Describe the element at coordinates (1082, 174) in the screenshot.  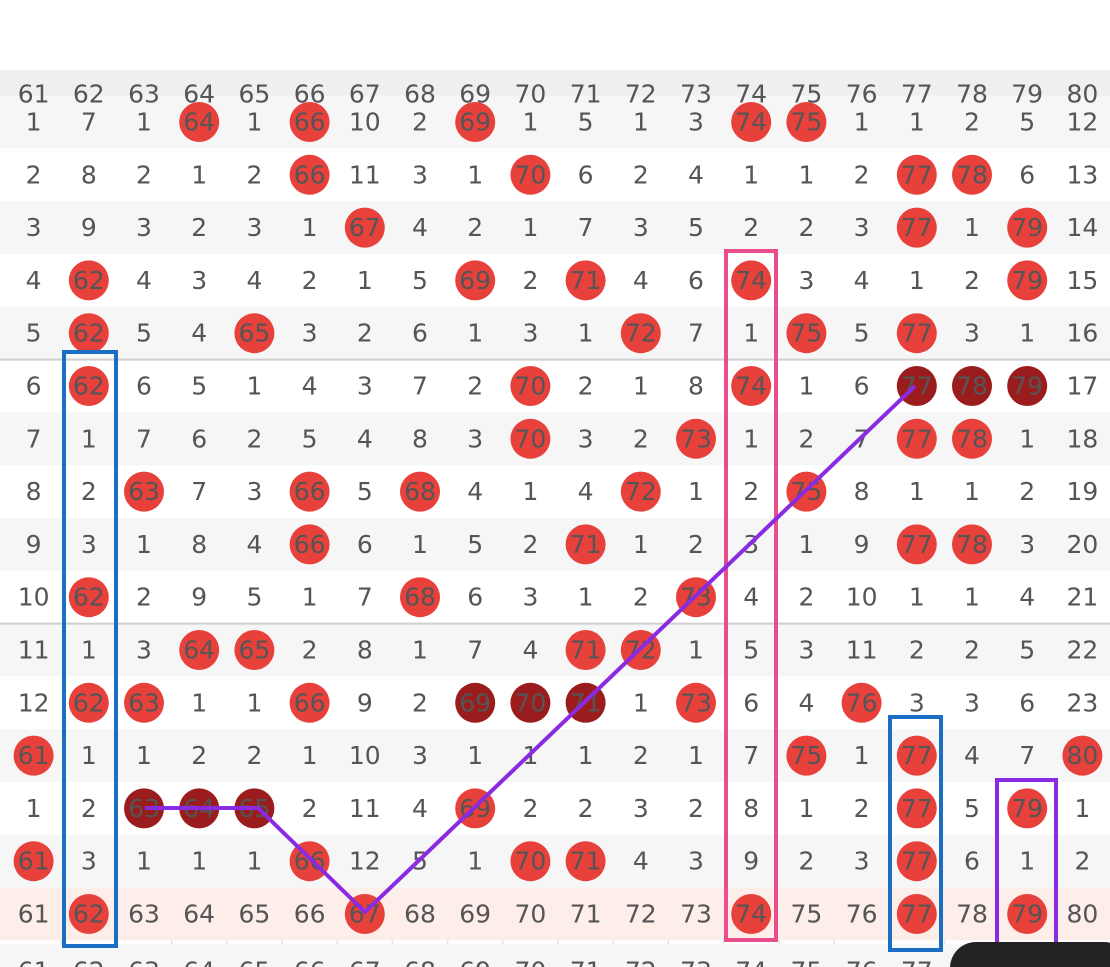
I see `cell-number: 13` at that location.